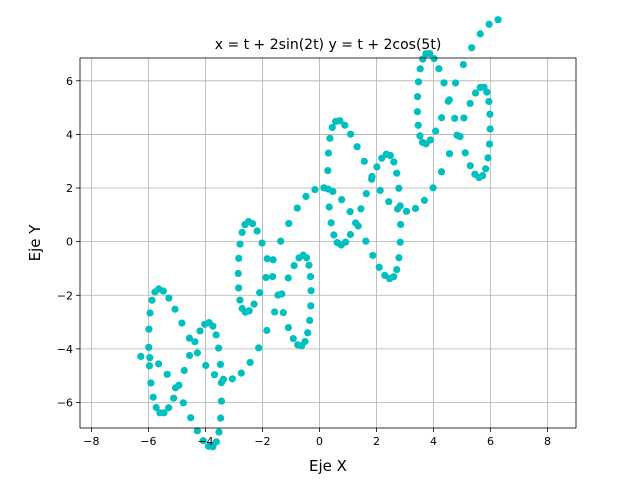 The width and height of the screenshot is (640, 480). I want to click on x-tick-label: 4, so click(433, 441).